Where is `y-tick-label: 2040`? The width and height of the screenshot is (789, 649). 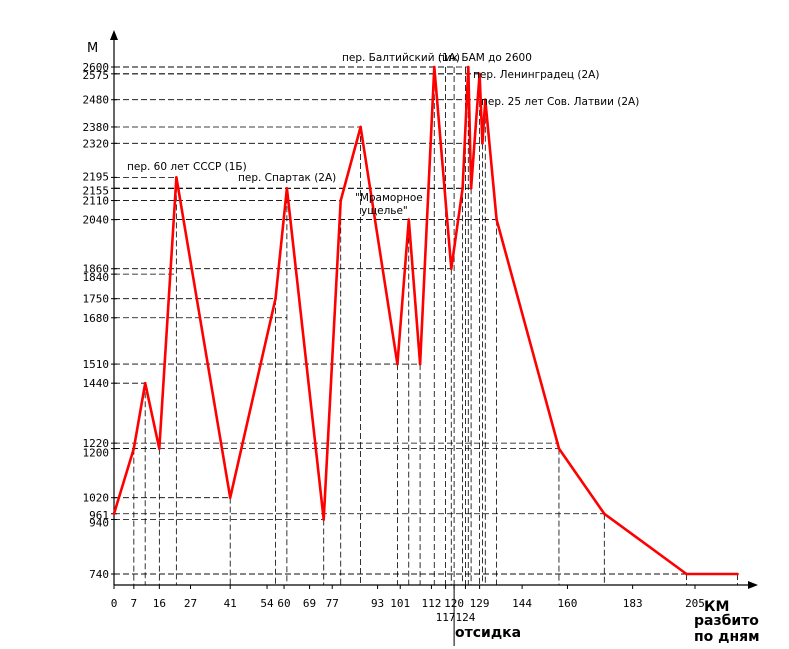 y-tick-label: 2040 is located at coordinates (96, 220).